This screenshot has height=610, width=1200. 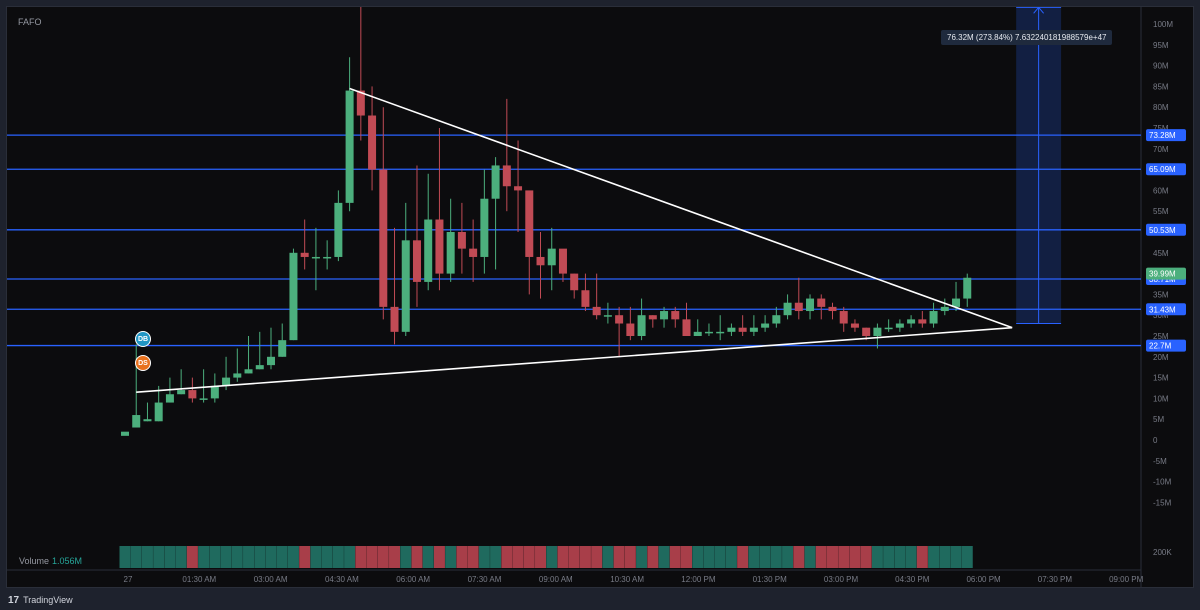 What do you see at coordinates (1162, 274) in the screenshot?
I see `last-price-label: 39.99M` at bounding box center [1162, 274].